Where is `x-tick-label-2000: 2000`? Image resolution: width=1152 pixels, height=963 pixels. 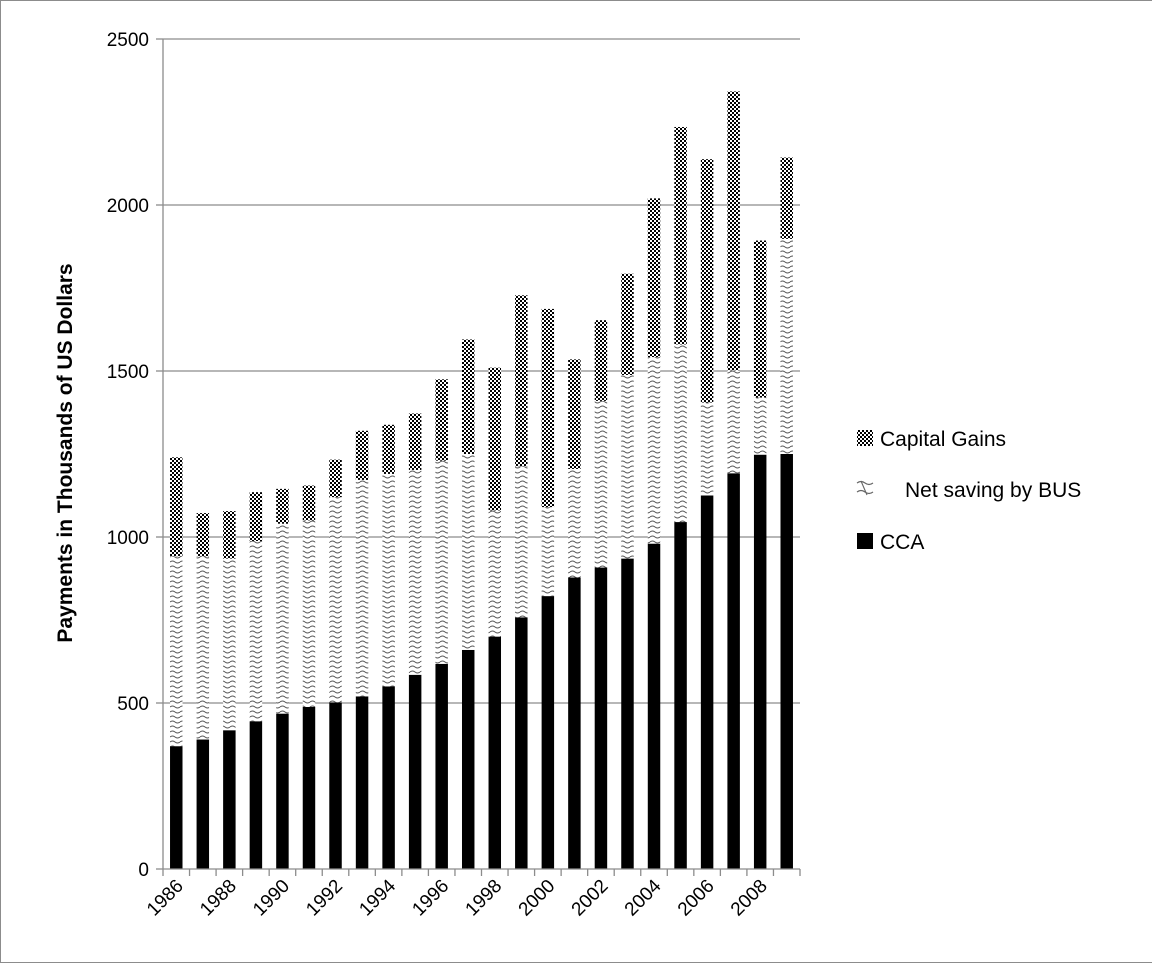
x-tick-label-2000: 2000 is located at coordinates (537, 898).